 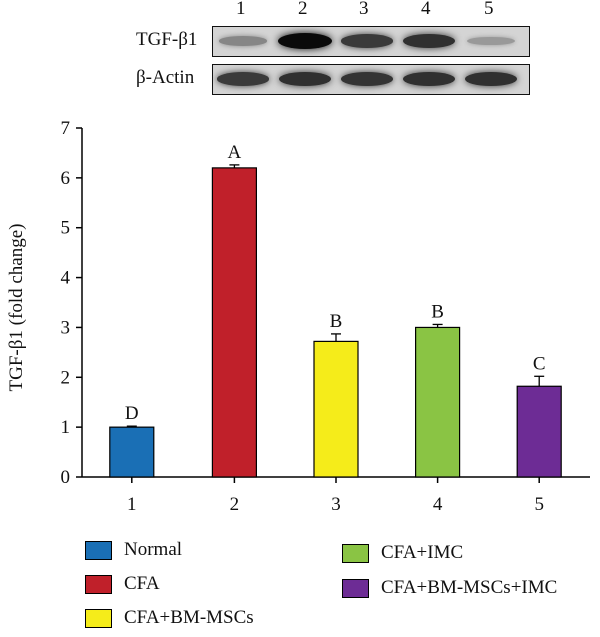 What do you see at coordinates (66, 477) in the screenshot?
I see `y-tick-label: 0` at bounding box center [66, 477].